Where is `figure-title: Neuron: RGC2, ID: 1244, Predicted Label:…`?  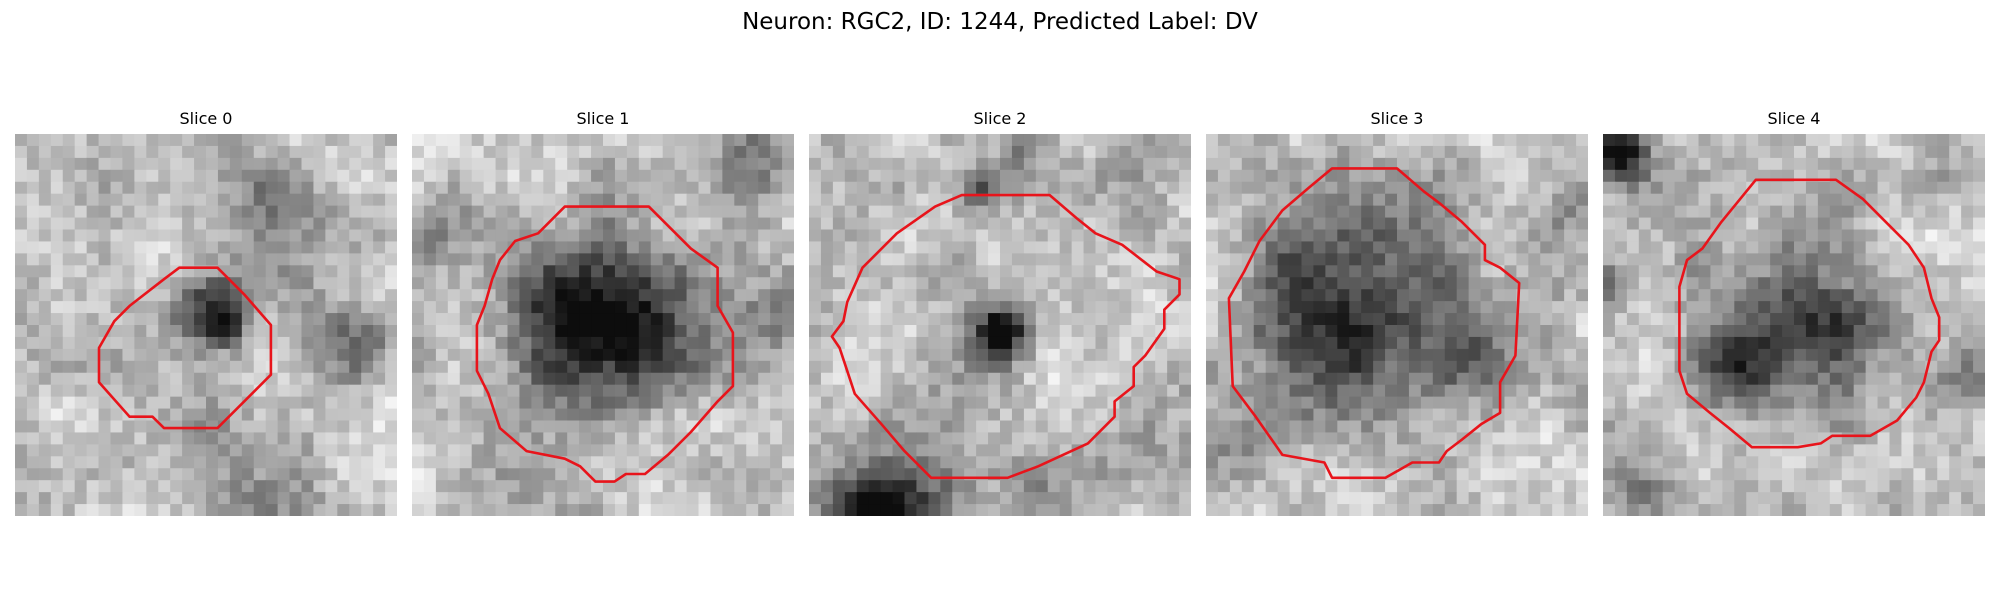
figure-title: Neuron: RGC2, ID: 1244, Predicted Label:… is located at coordinates (1000, 22).